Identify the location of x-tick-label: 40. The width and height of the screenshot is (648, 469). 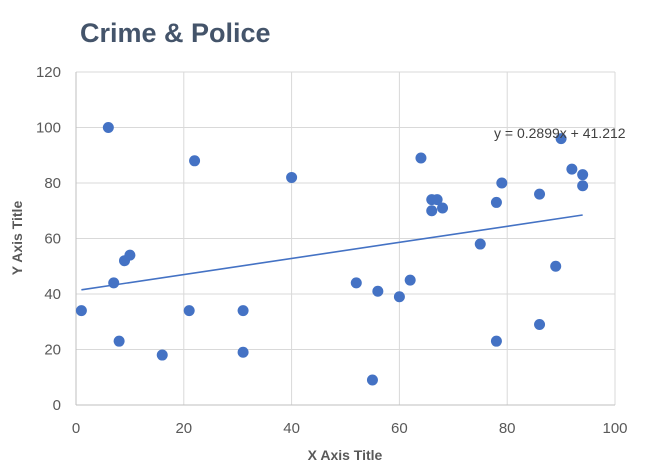
(291, 428).